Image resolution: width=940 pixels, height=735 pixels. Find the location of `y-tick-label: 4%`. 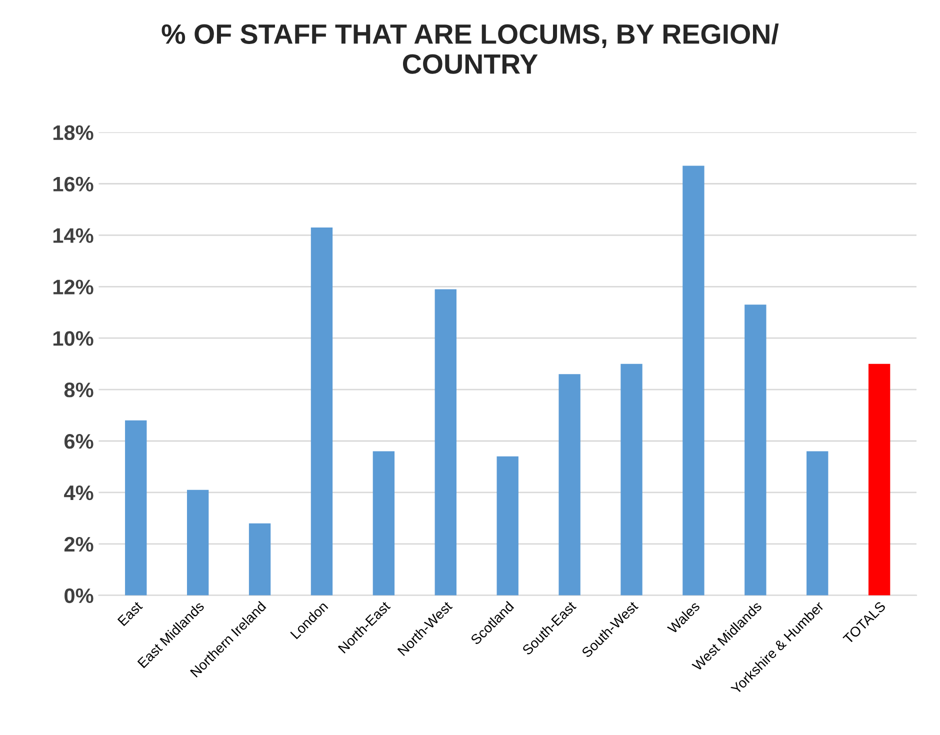

y-tick-label: 4% is located at coordinates (79, 493).